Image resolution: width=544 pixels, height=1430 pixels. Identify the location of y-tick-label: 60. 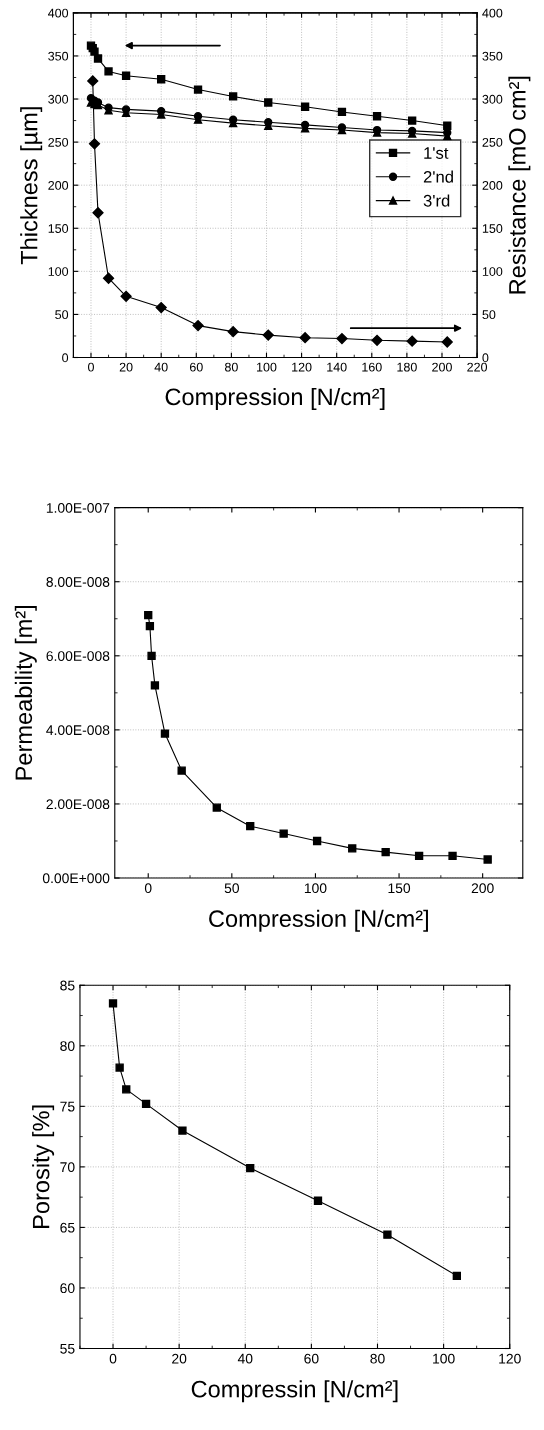
(67, 1288).